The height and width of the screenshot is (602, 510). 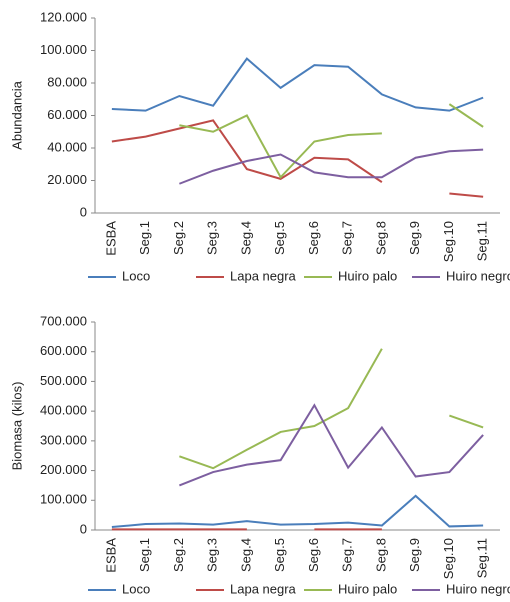 I want to click on y-tick-label: 300.000, so click(x=63, y=439).